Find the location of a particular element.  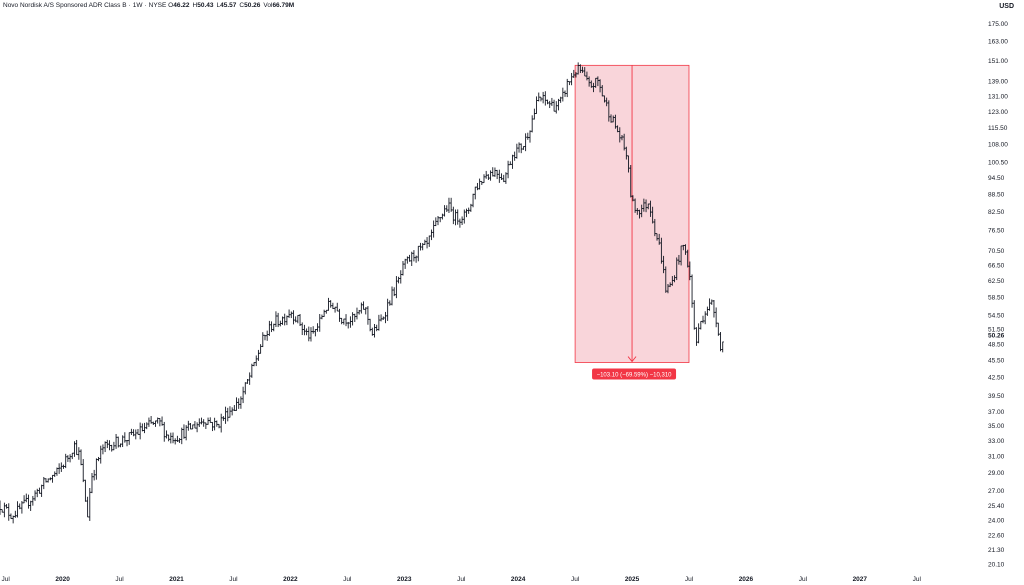

time-tick-label-9: 2024 is located at coordinates (518, 579).